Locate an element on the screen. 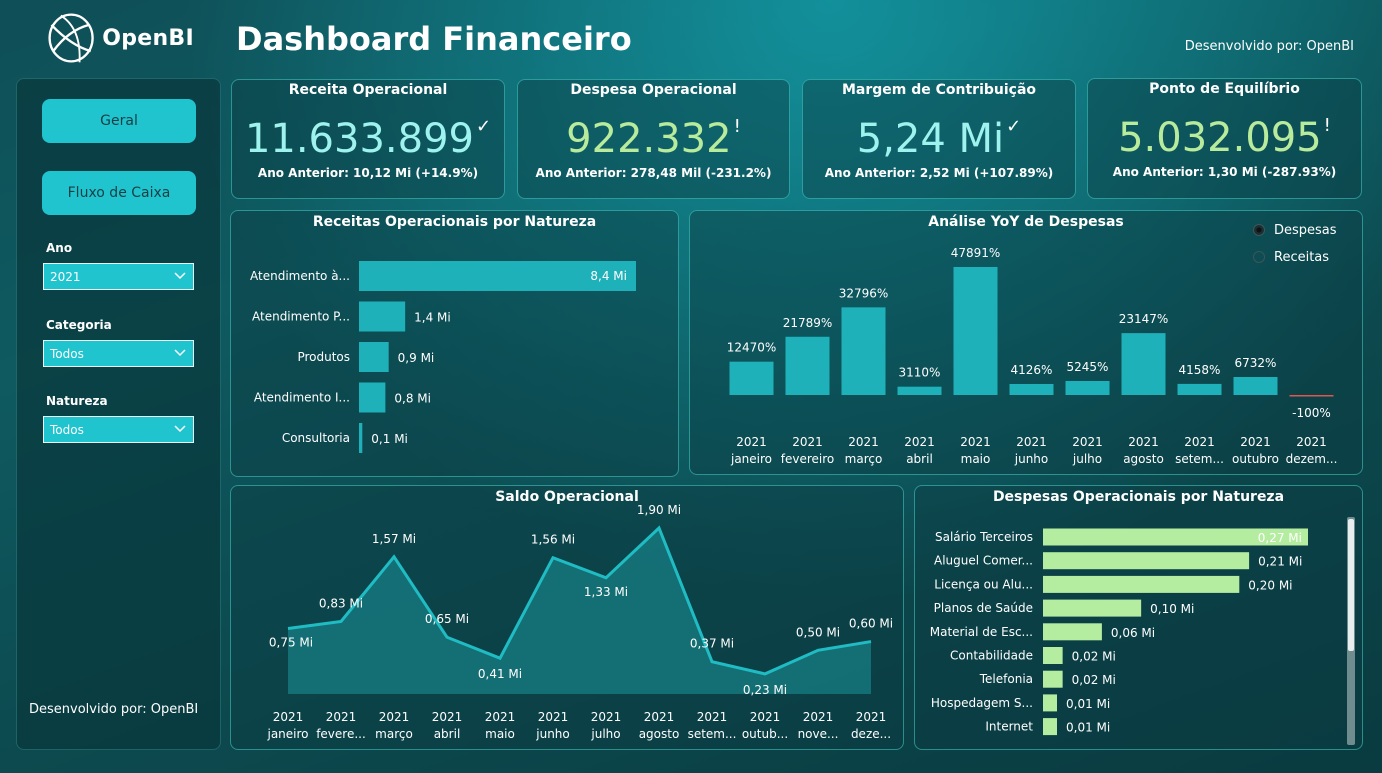 The height and width of the screenshot is (773, 1382). data-label: 0,02 Mi is located at coordinates (1094, 657).